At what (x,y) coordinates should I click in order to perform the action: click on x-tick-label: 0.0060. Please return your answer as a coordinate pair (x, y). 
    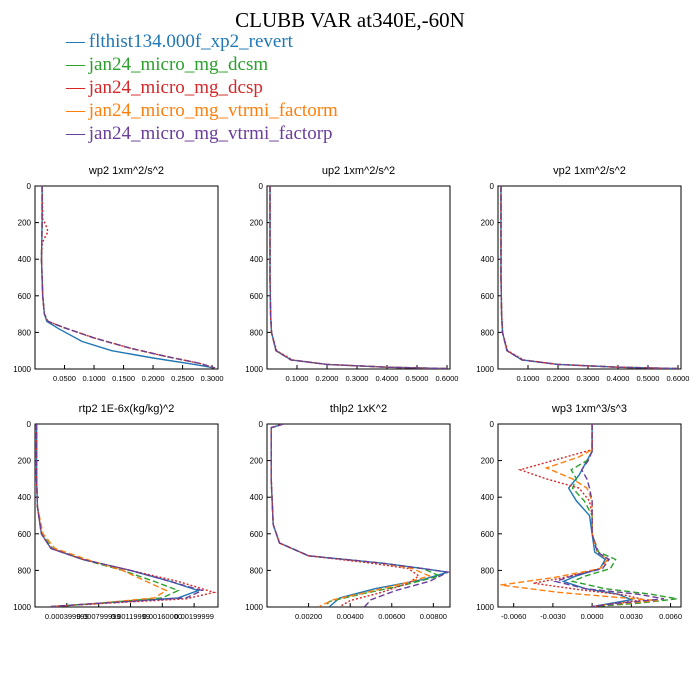
    Looking at the image, I should click on (670, 616).